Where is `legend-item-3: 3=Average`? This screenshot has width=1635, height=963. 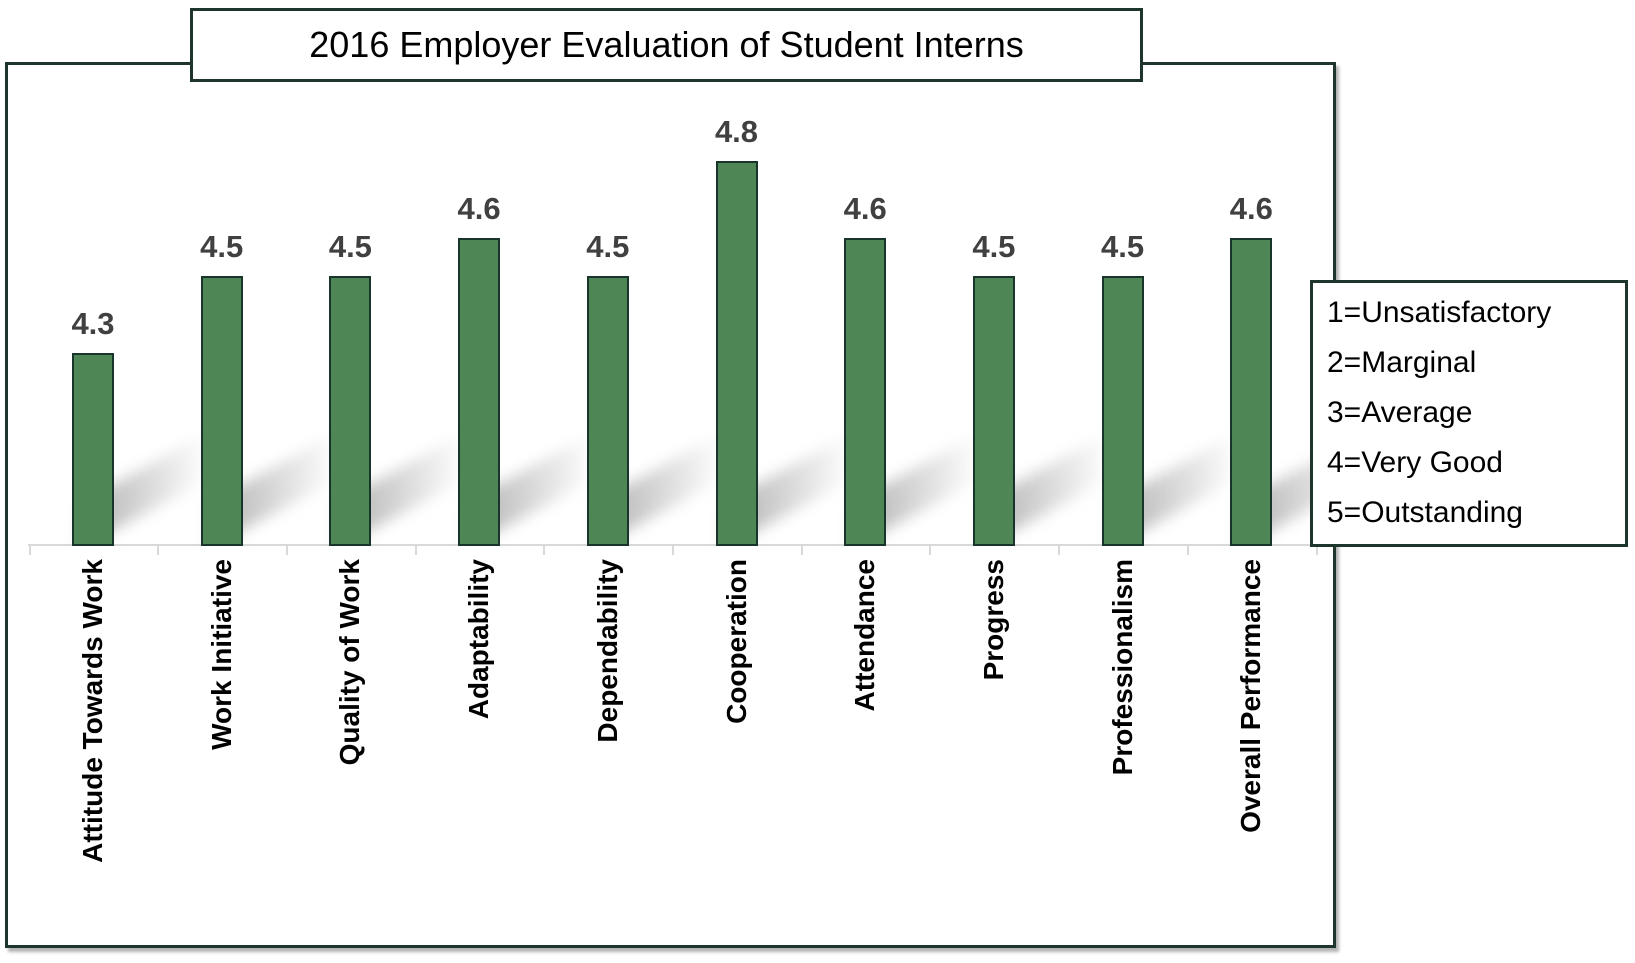 legend-item-3: 3=Average is located at coordinates (1400, 412).